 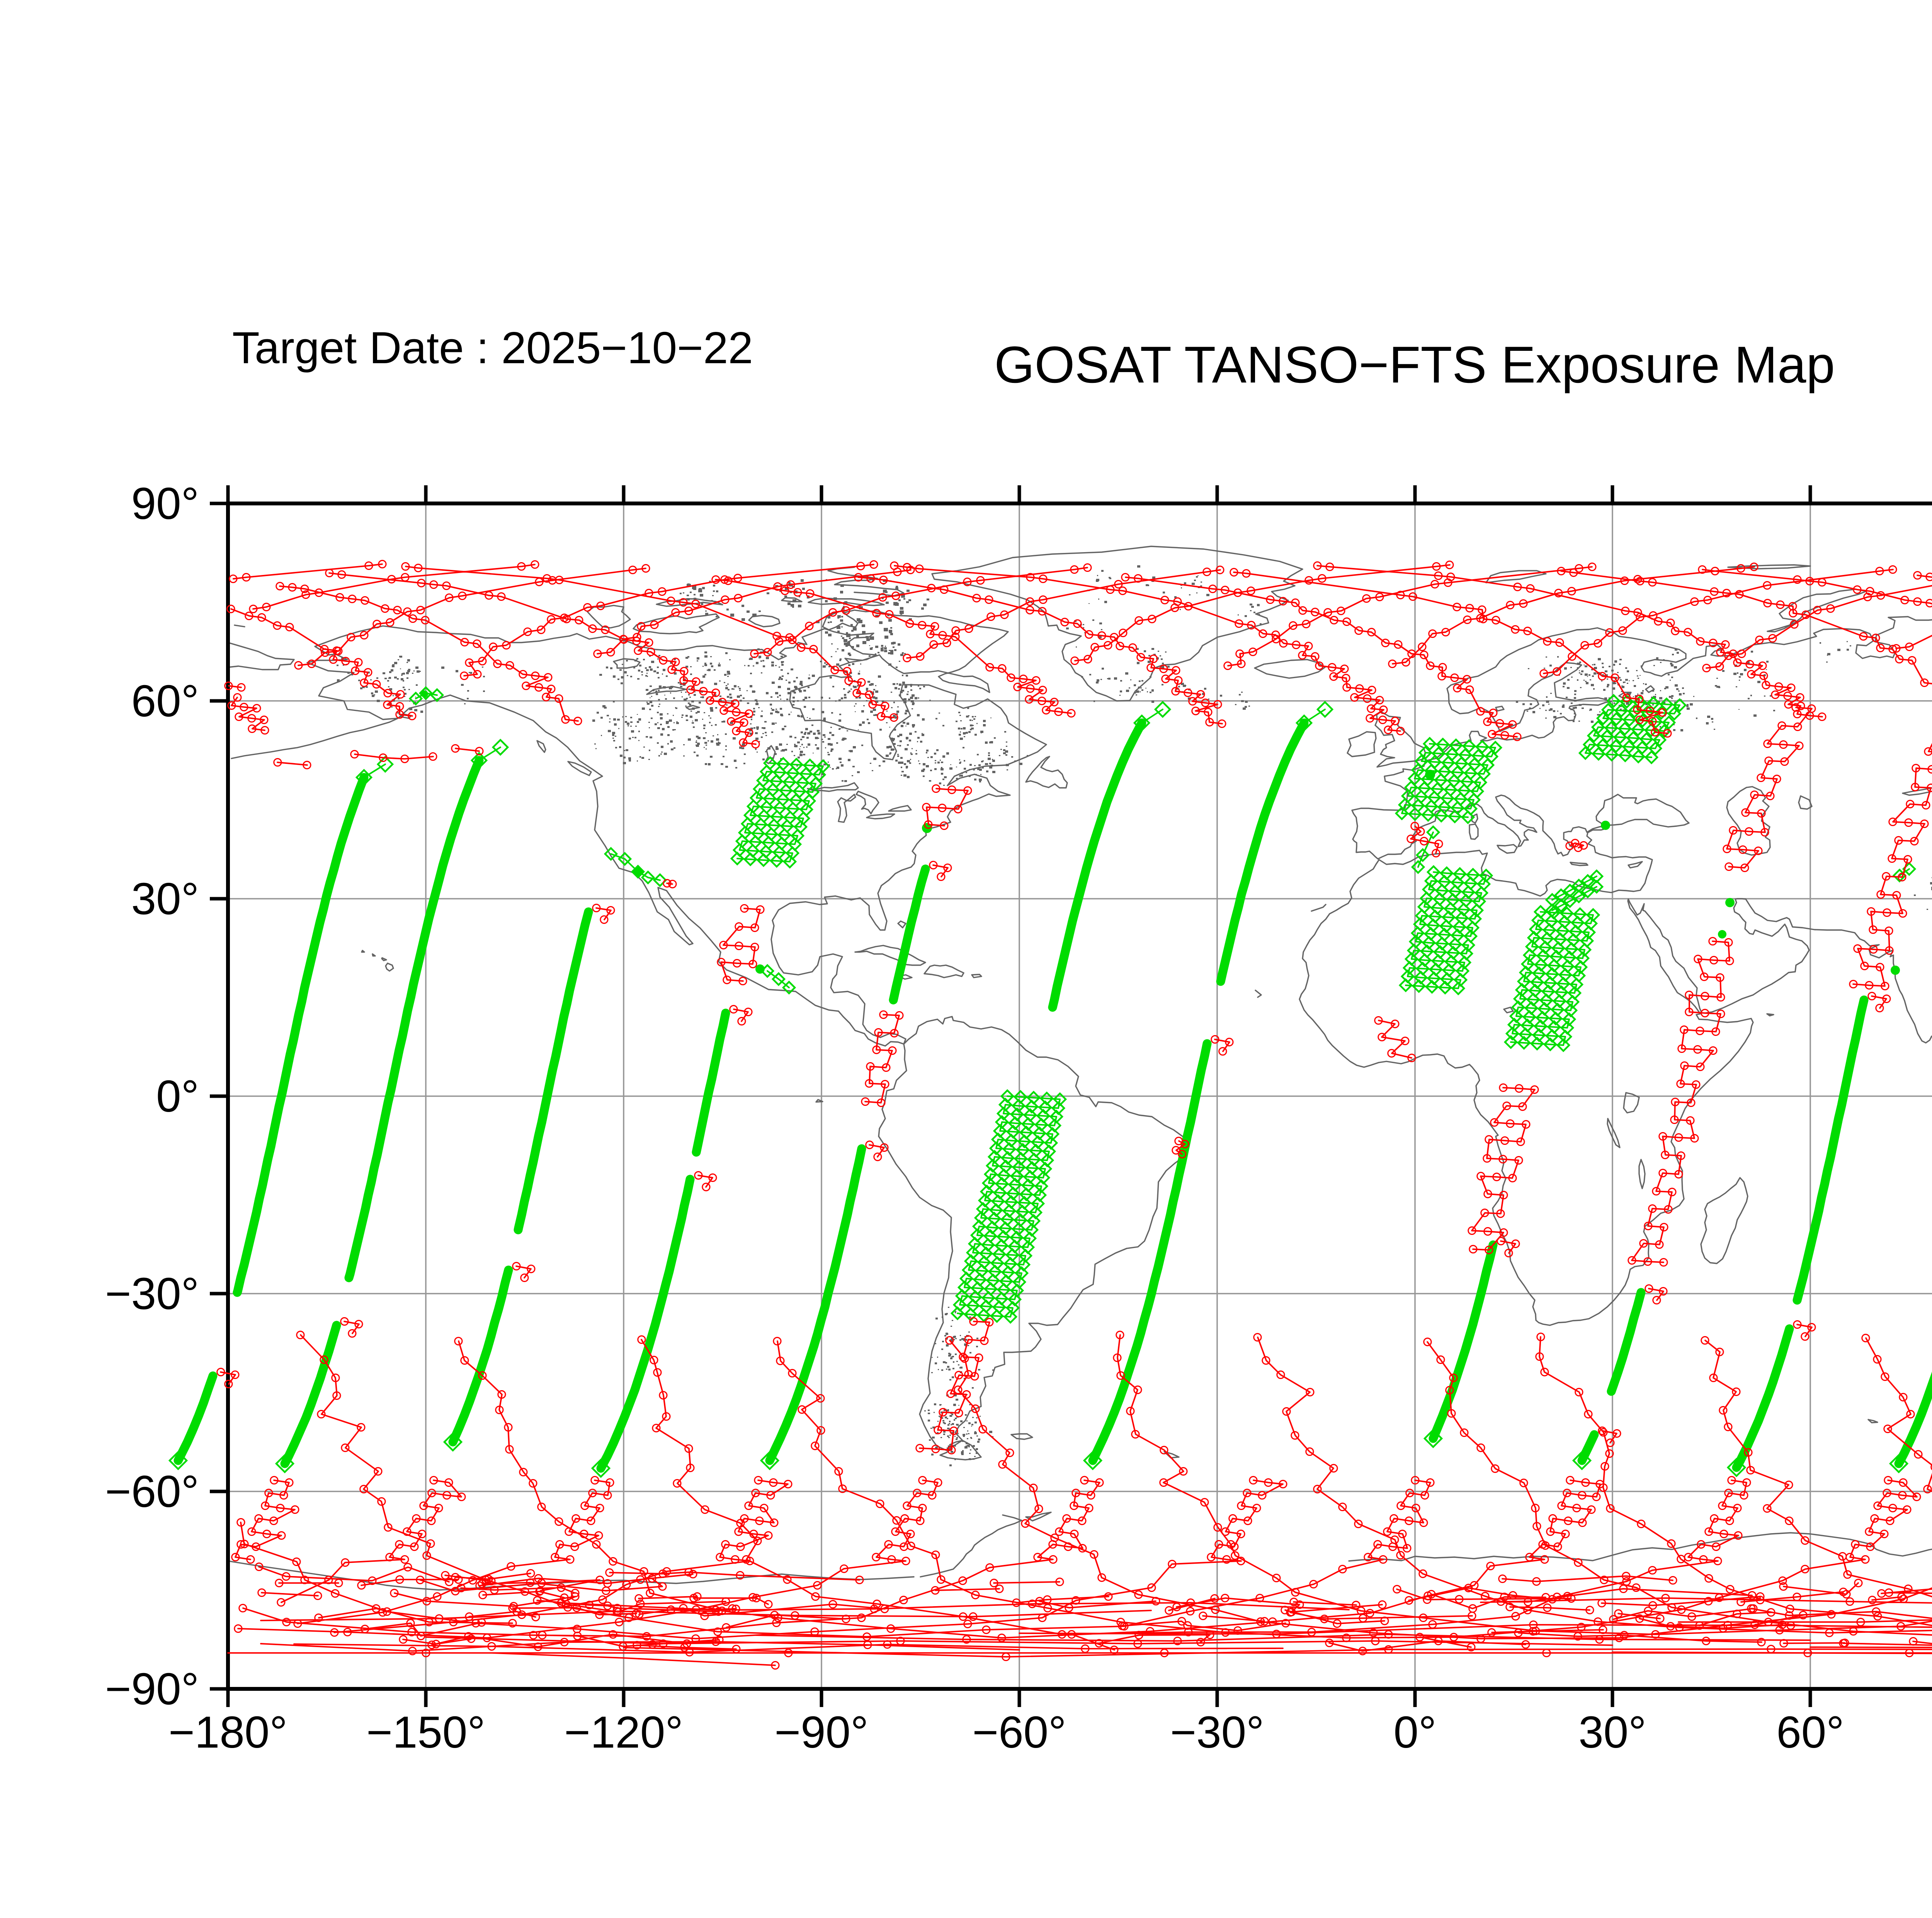 What do you see at coordinates (425, 1732) in the screenshot?
I see `svg-text: −150°` at bounding box center [425, 1732].